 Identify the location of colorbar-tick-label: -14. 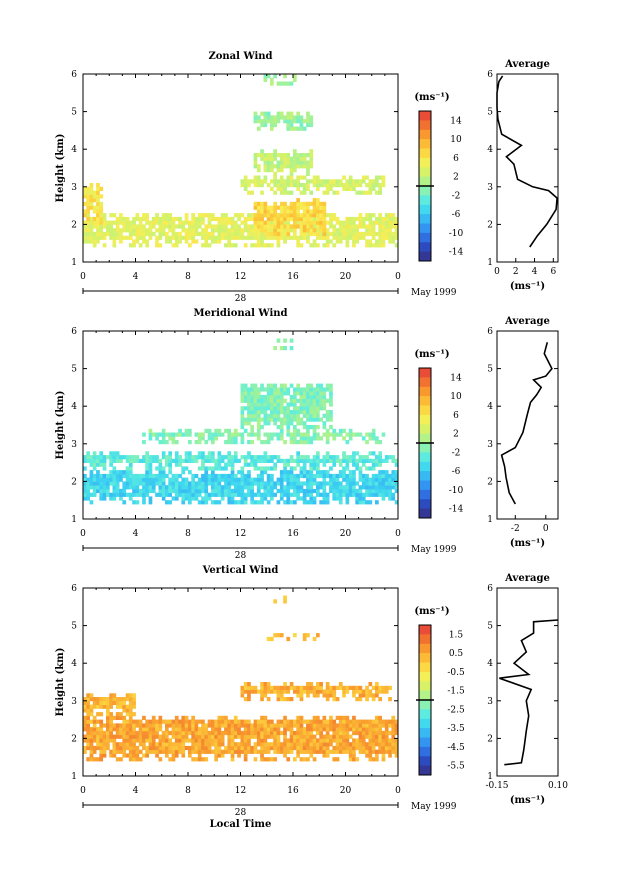
(456, 253).